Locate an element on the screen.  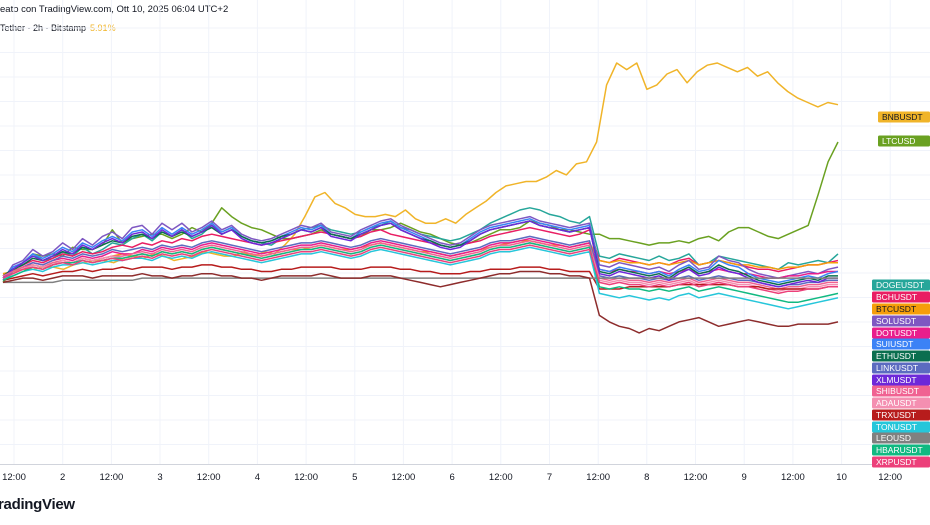
series-line-xrpusdt is located at coordinates (420, 269).